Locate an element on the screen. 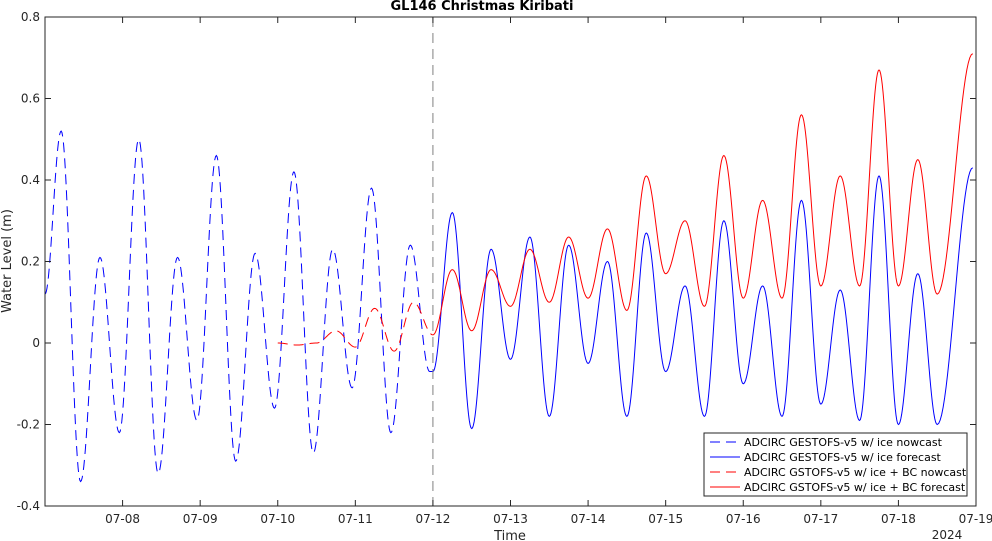  y-axis-title: Water Level (m) is located at coordinates (7, 261).